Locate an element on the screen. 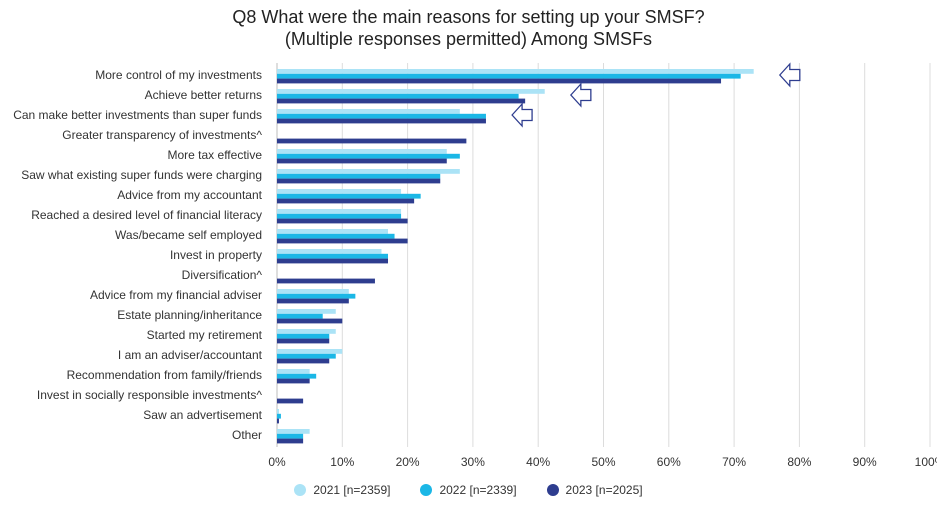  category-label: Achieve better returns is located at coordinates (203, 95).